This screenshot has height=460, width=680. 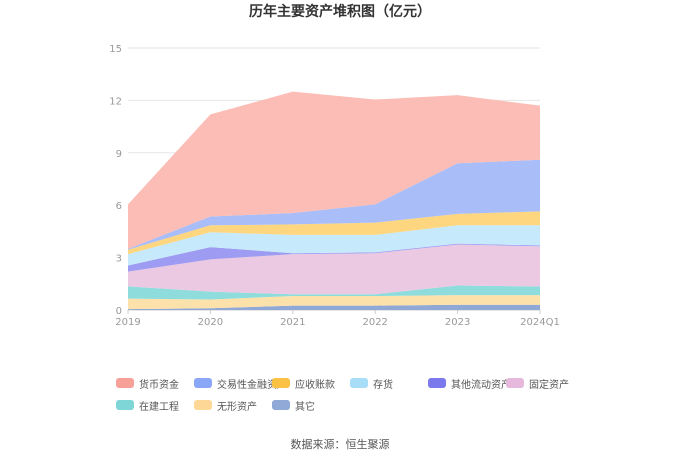 What do you see at coordinates (159, 407) in the screenshot?
I see `legend-label: 在建工程` at bounding box center [159, 407].